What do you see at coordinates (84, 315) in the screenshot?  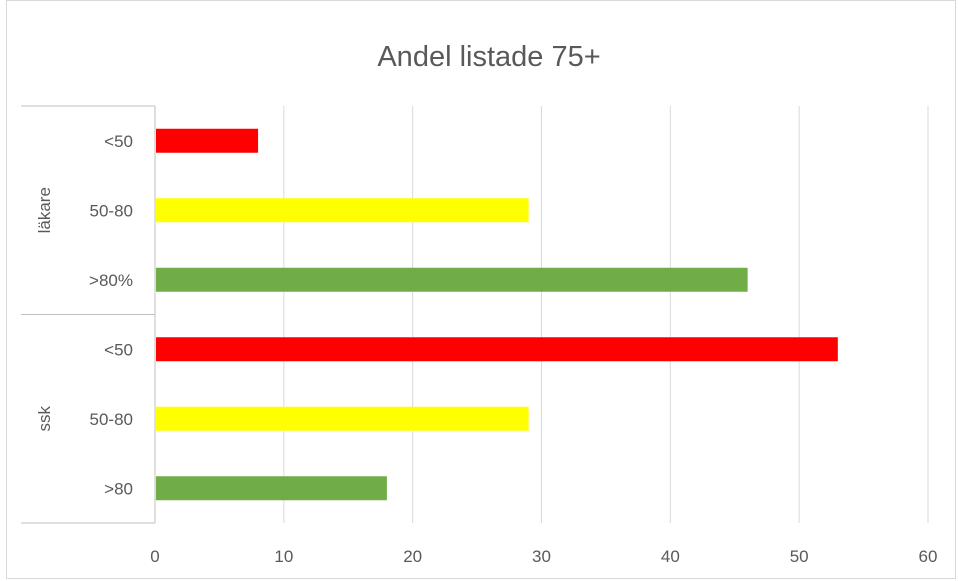 I see `category-labels: läkare <50 50-80 >80% ssk <50 50-80 >80` at bounding box center [84, 315].